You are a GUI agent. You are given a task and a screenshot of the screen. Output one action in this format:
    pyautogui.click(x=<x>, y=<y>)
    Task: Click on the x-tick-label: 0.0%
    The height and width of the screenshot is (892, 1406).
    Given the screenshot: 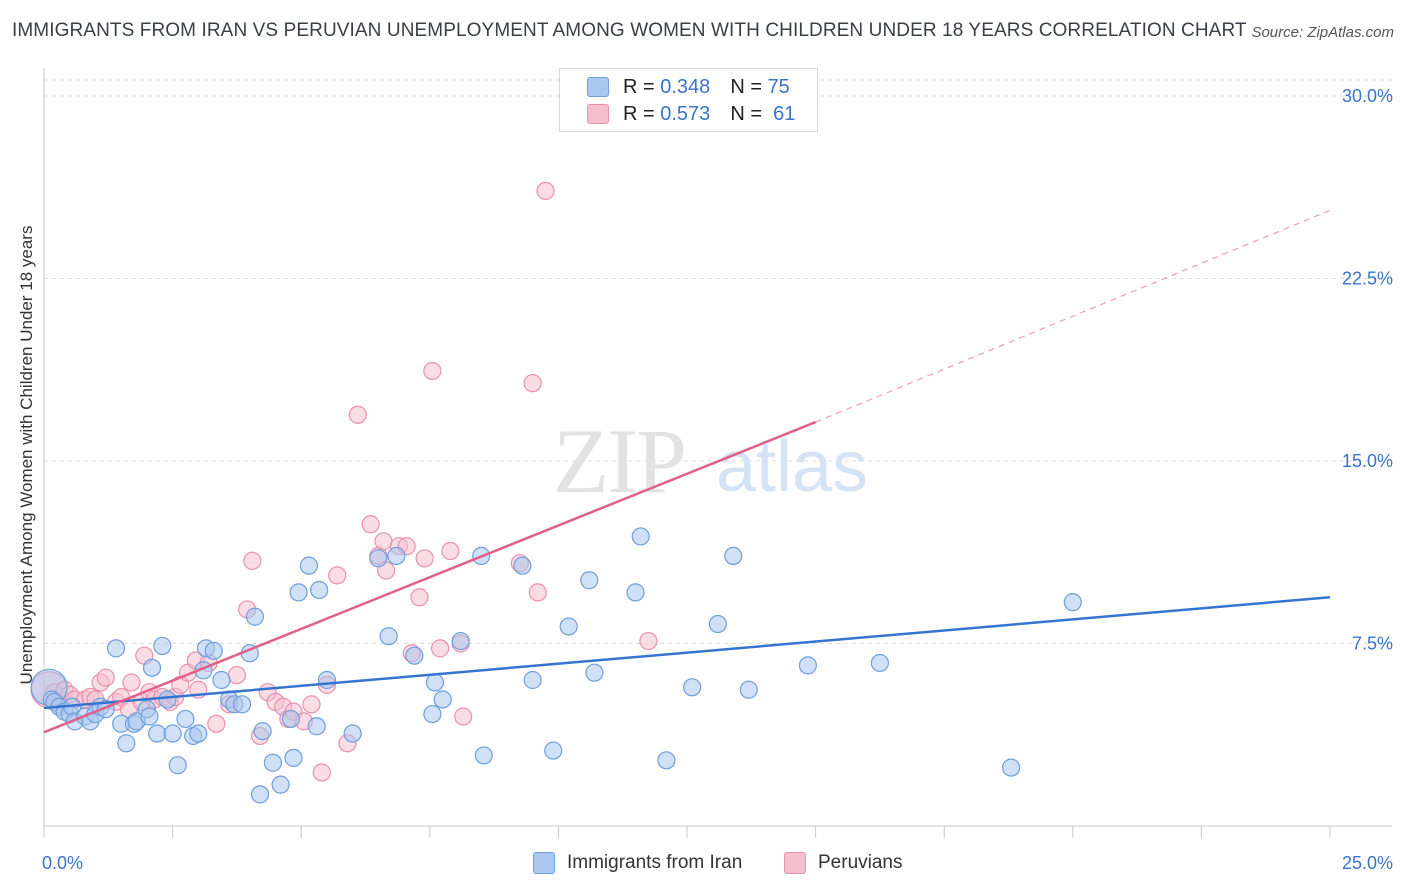 What is the action you would take?
    pyautogui.click(x=62, y=863)
    